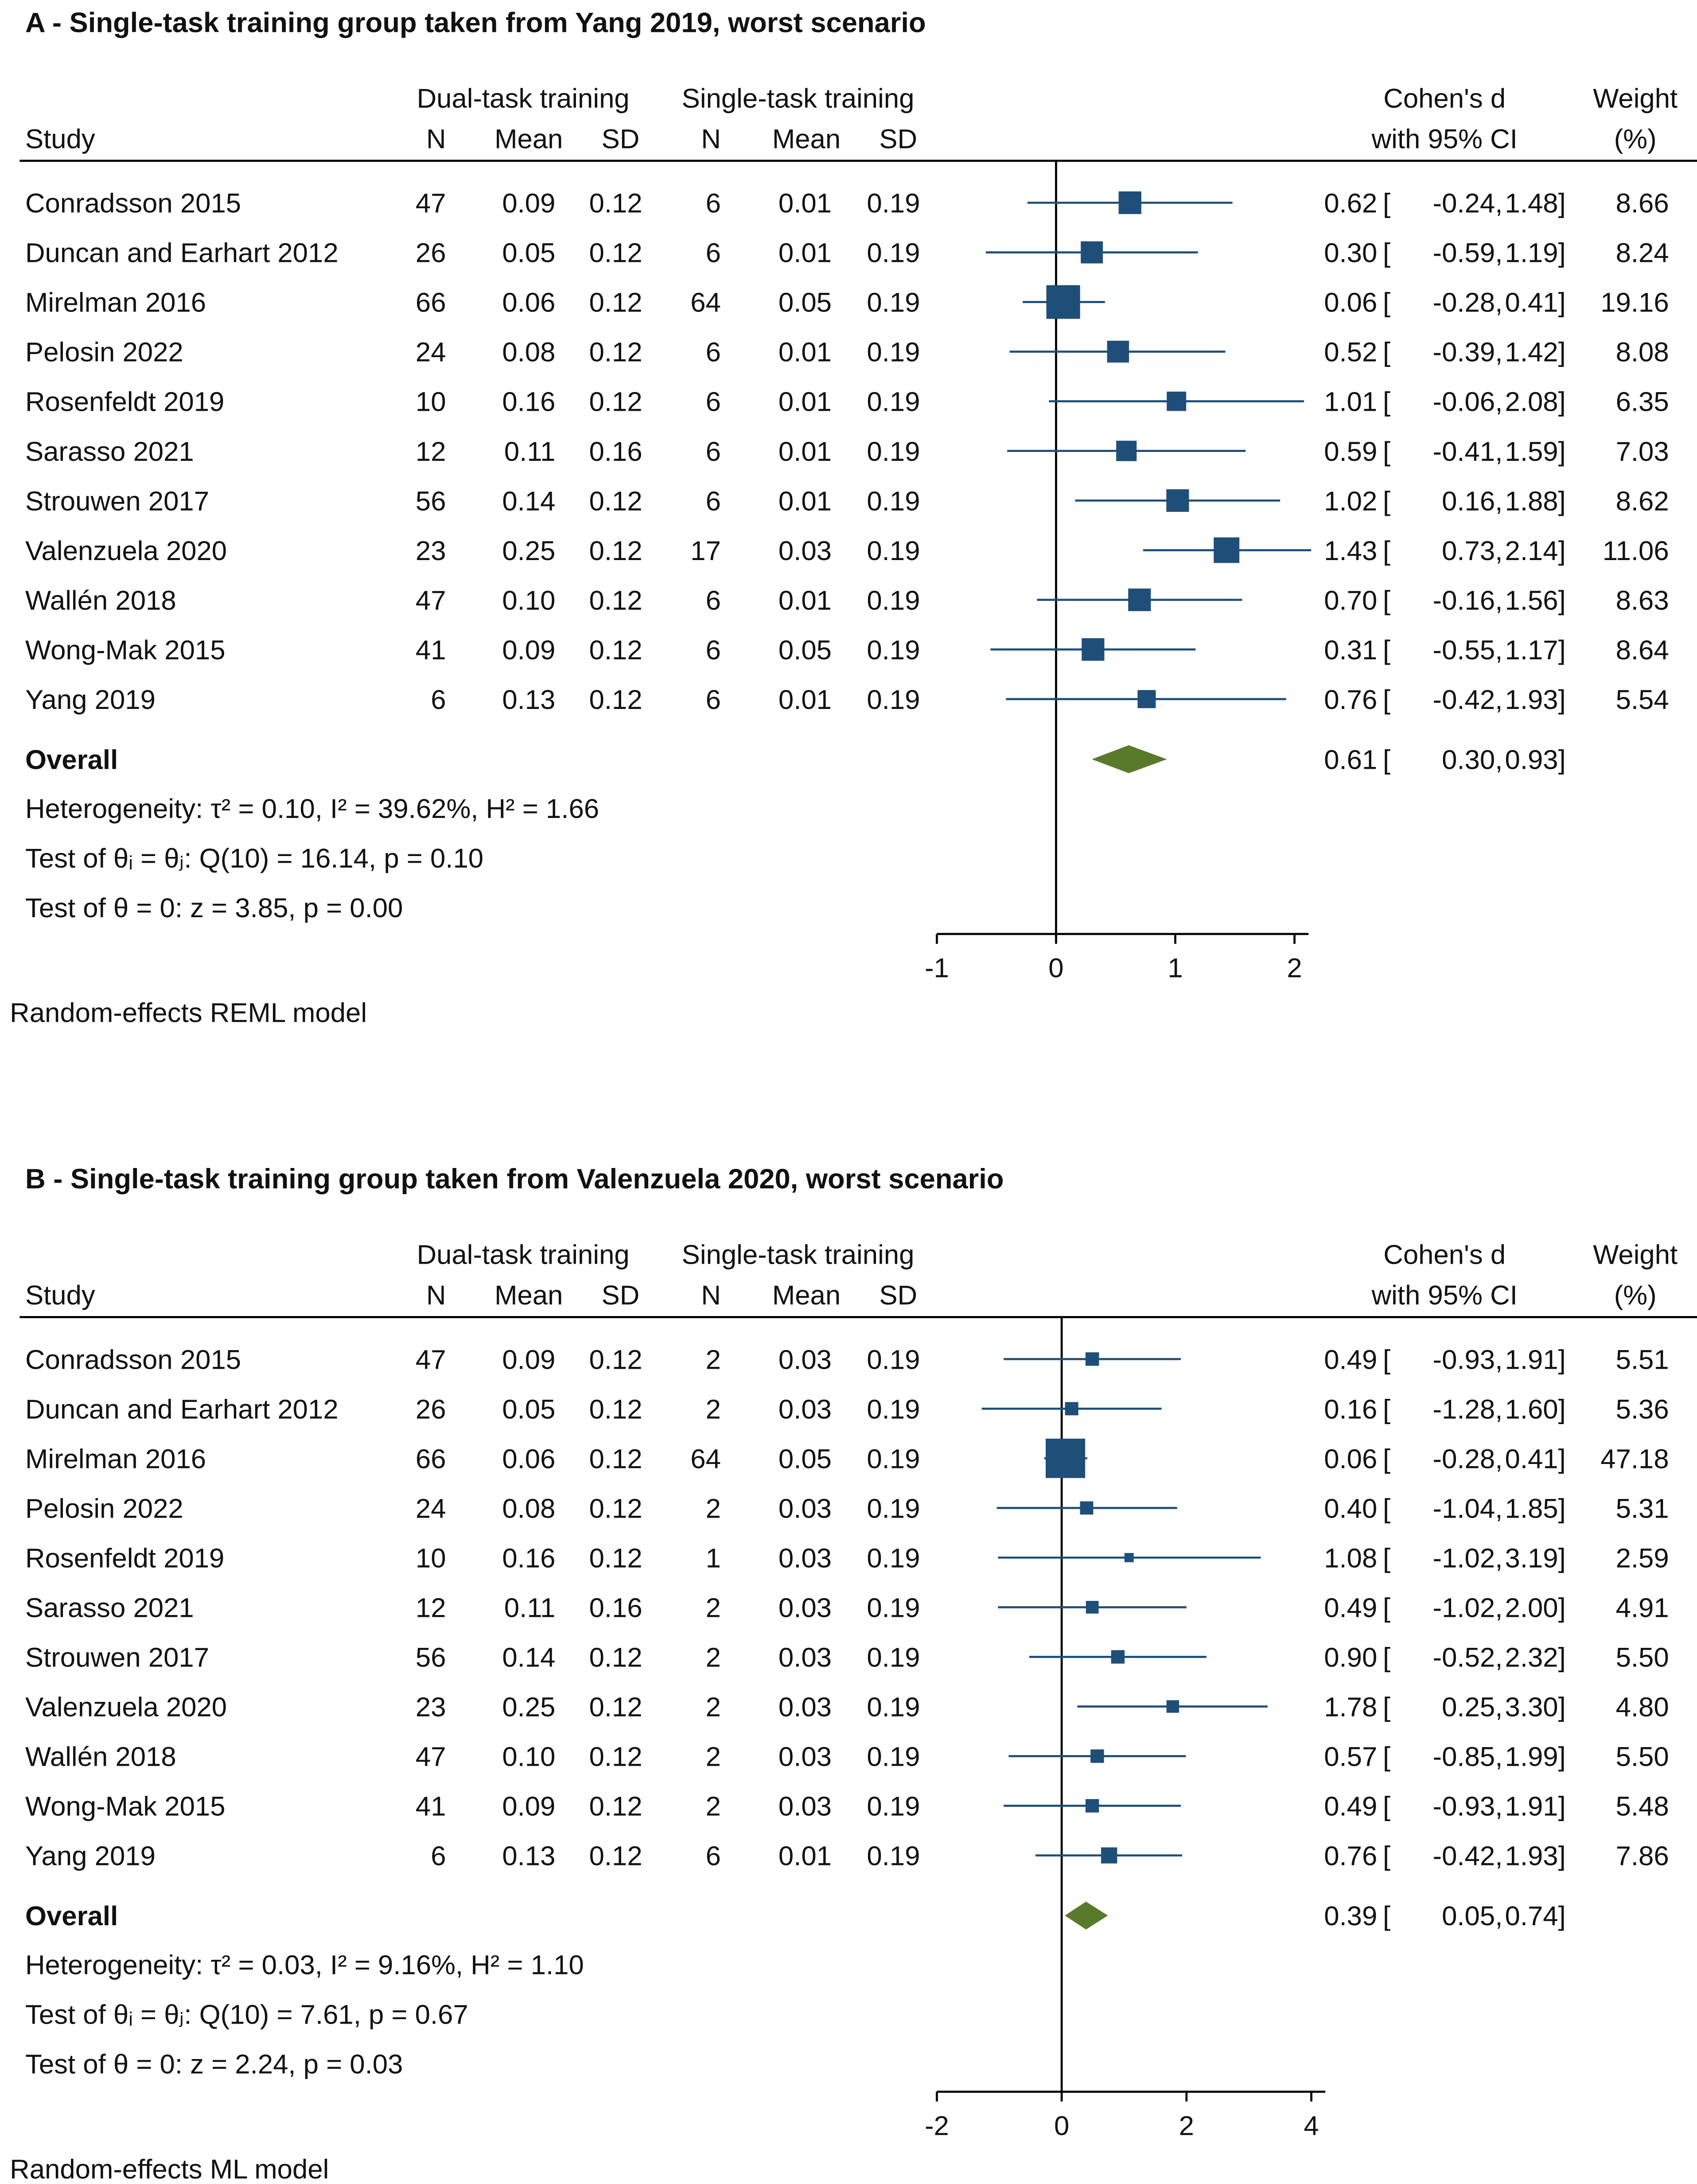 The image size is (1697, 2184). I want to click on heterogeneity-stat: Test of θᵢ = θⱼ: Q(10) = 7.61, p = 0.67, so click(246, 2015).